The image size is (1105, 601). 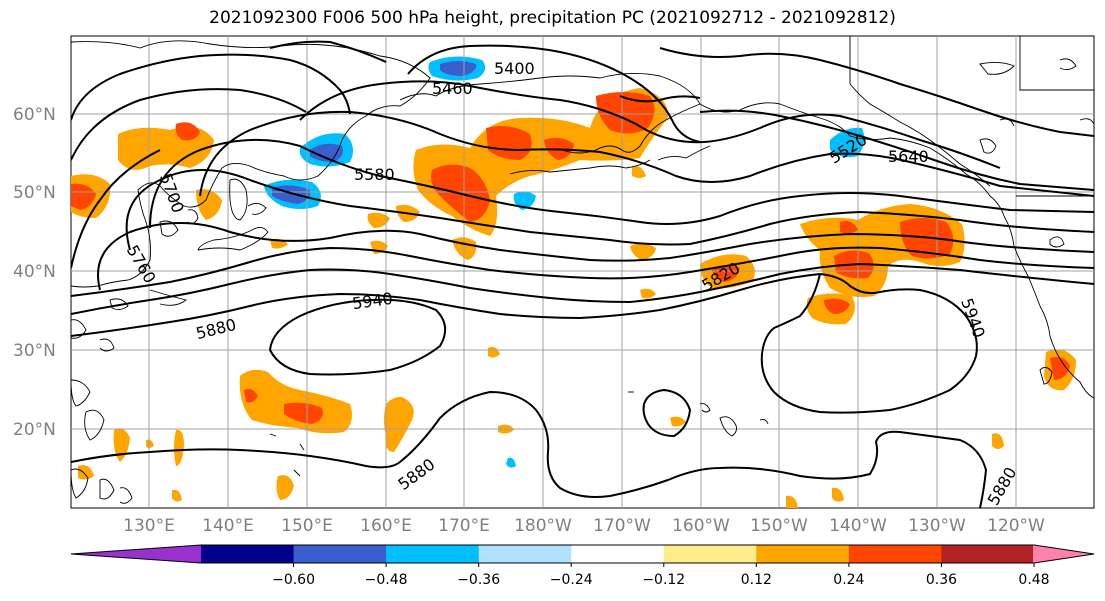 I want to click on lon-label: 160°W, so click(x=701, y=526).